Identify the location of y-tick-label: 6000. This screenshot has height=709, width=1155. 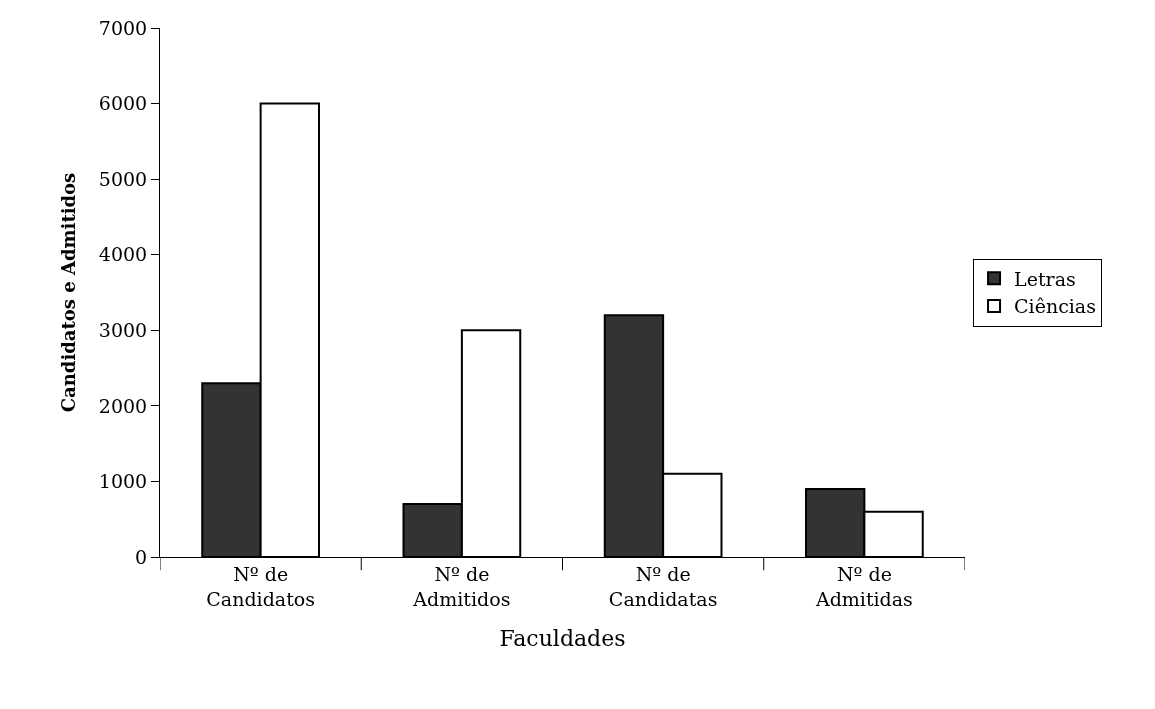
(123, 103).